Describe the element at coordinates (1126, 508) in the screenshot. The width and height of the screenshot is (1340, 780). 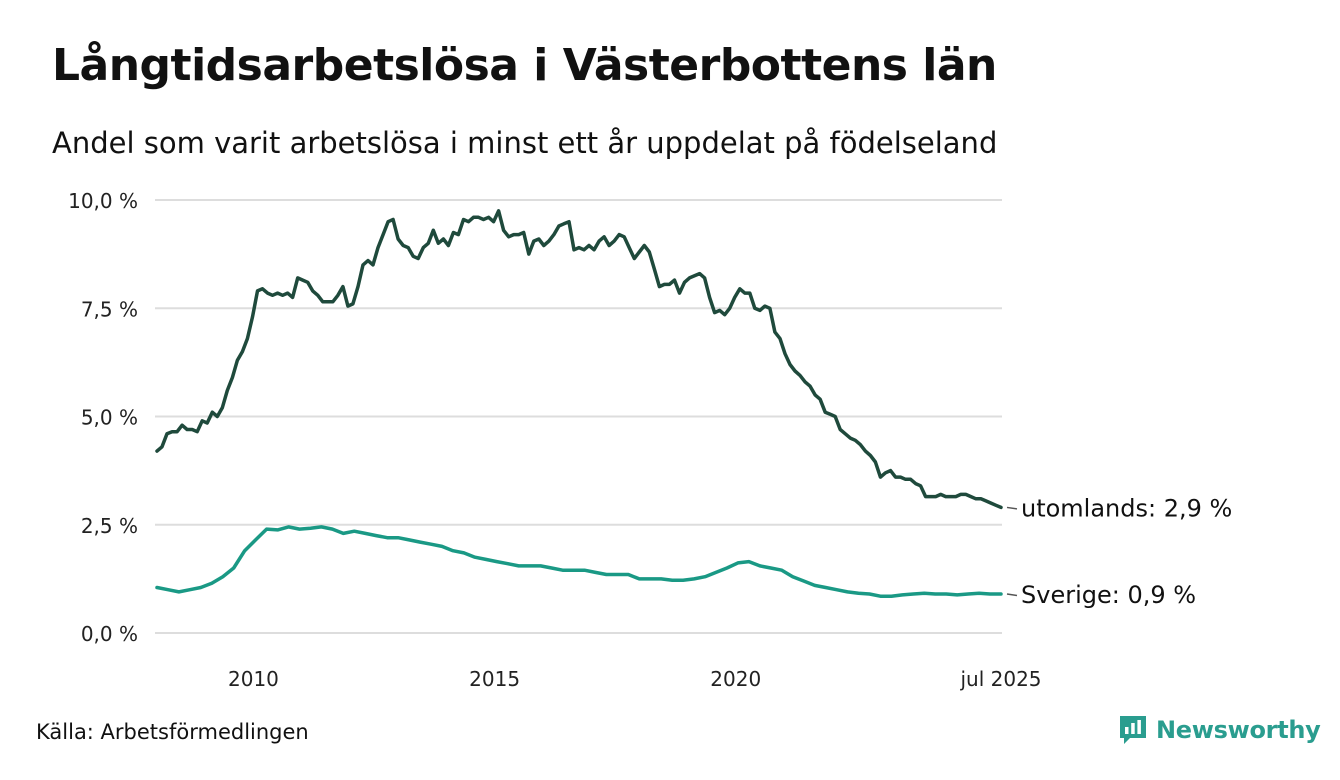
I see `series-end-label: utomlands: 2,9 %` at that location.